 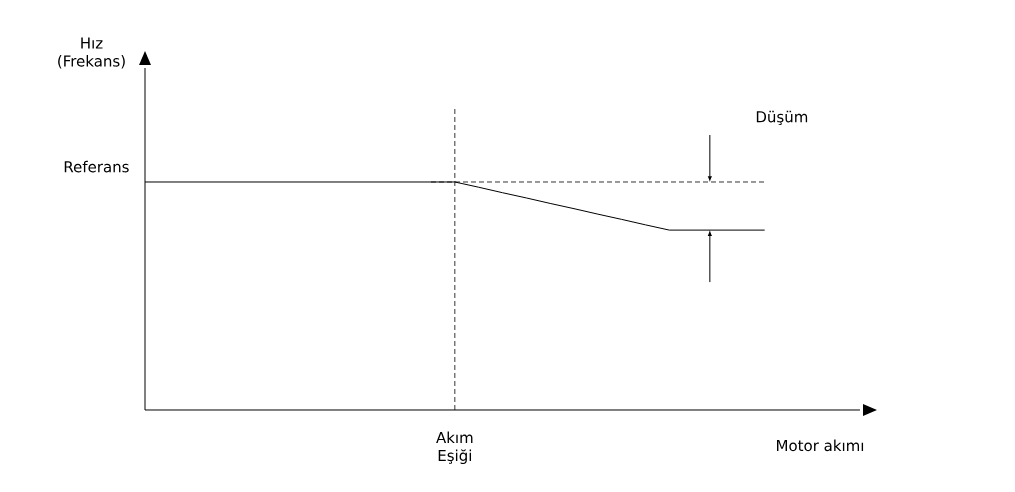 What do you see at coordinates (96, 166) in the screenshot?
I see `ref-line-label: Referans` at bounding box center [96, 166].